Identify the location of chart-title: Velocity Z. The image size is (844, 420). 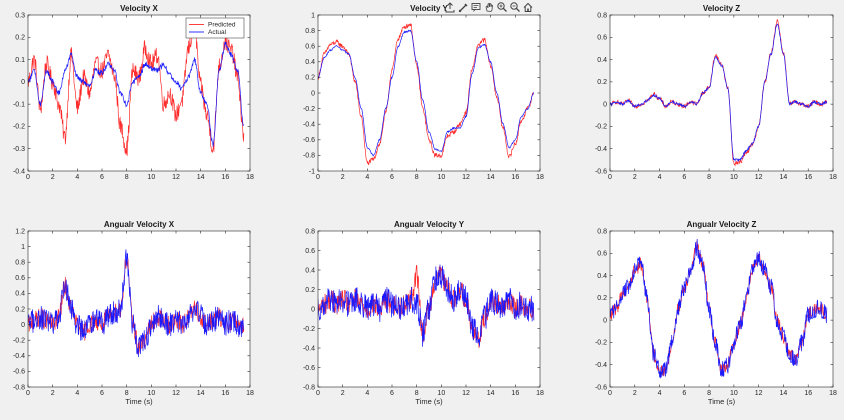
(721, 8).